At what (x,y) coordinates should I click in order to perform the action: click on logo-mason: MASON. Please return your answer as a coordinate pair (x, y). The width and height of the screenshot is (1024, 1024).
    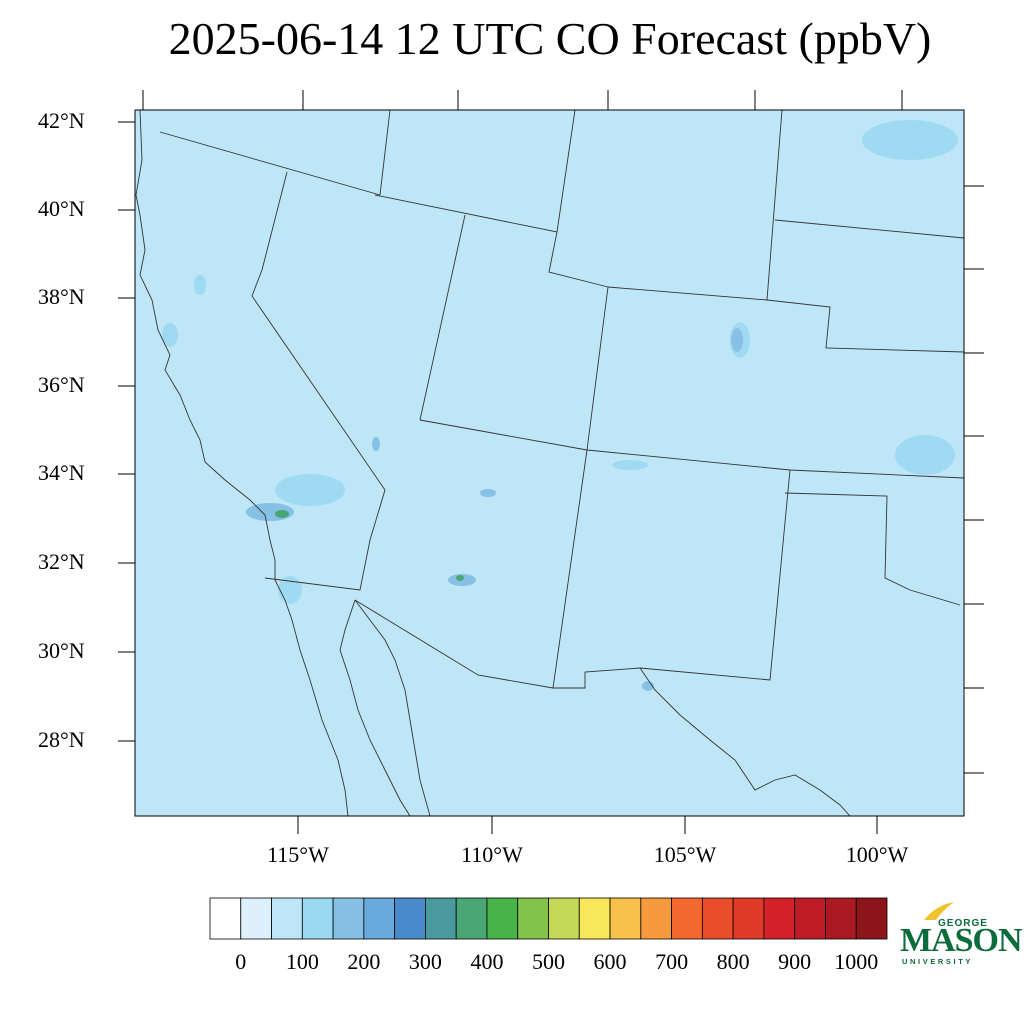
    Looking at the image, I should click on (961, 940).